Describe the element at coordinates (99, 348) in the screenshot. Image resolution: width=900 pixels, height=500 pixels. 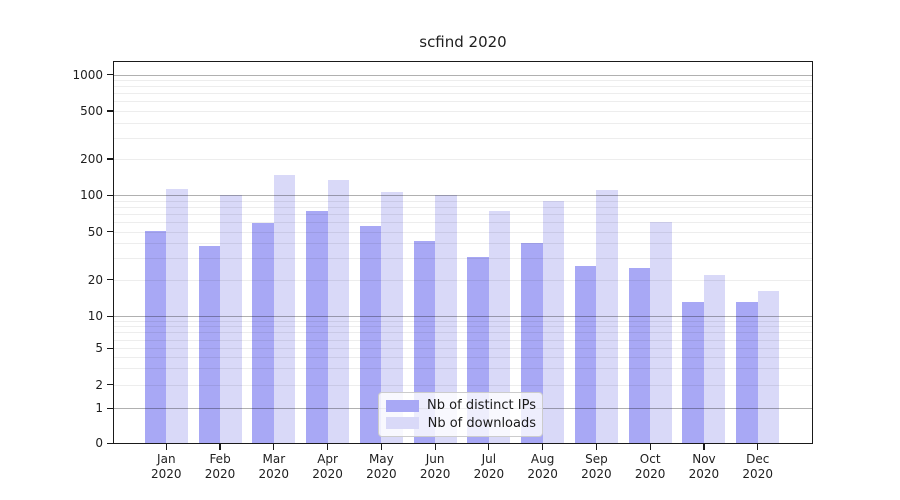
I see `y-tick-label-5: 5` at that location.